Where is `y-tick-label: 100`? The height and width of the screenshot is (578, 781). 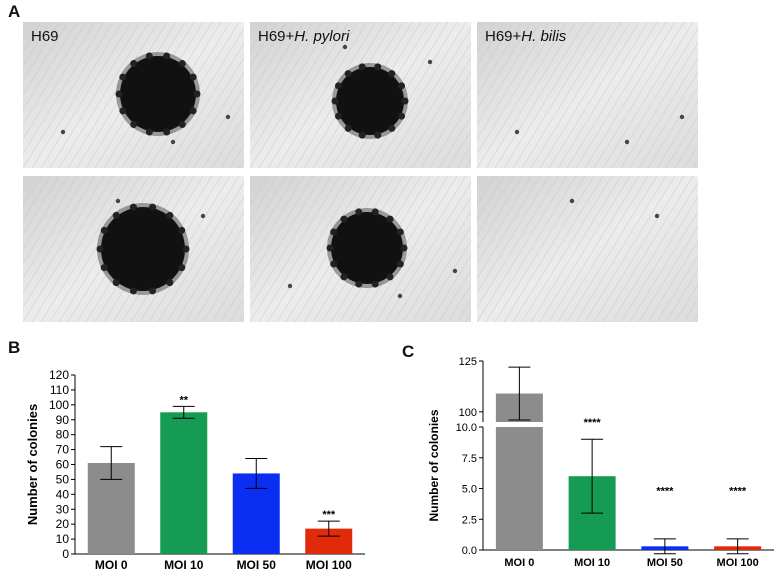
y-tick-label: 100 is located at coordinates (468, 413).